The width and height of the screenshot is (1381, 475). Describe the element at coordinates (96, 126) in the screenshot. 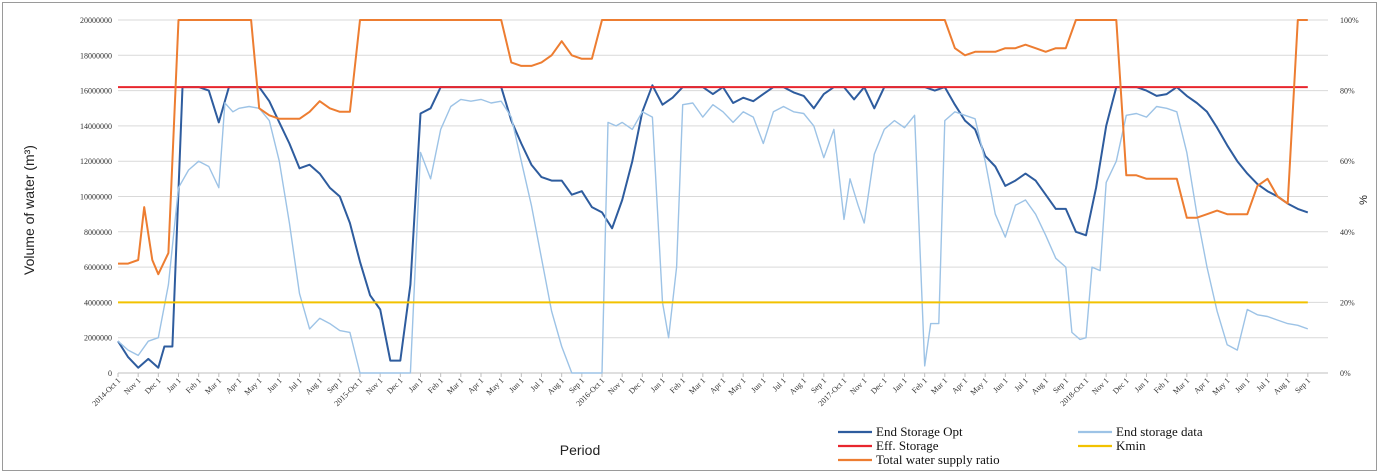

I see `y-tick-label: 14000000` at that location.